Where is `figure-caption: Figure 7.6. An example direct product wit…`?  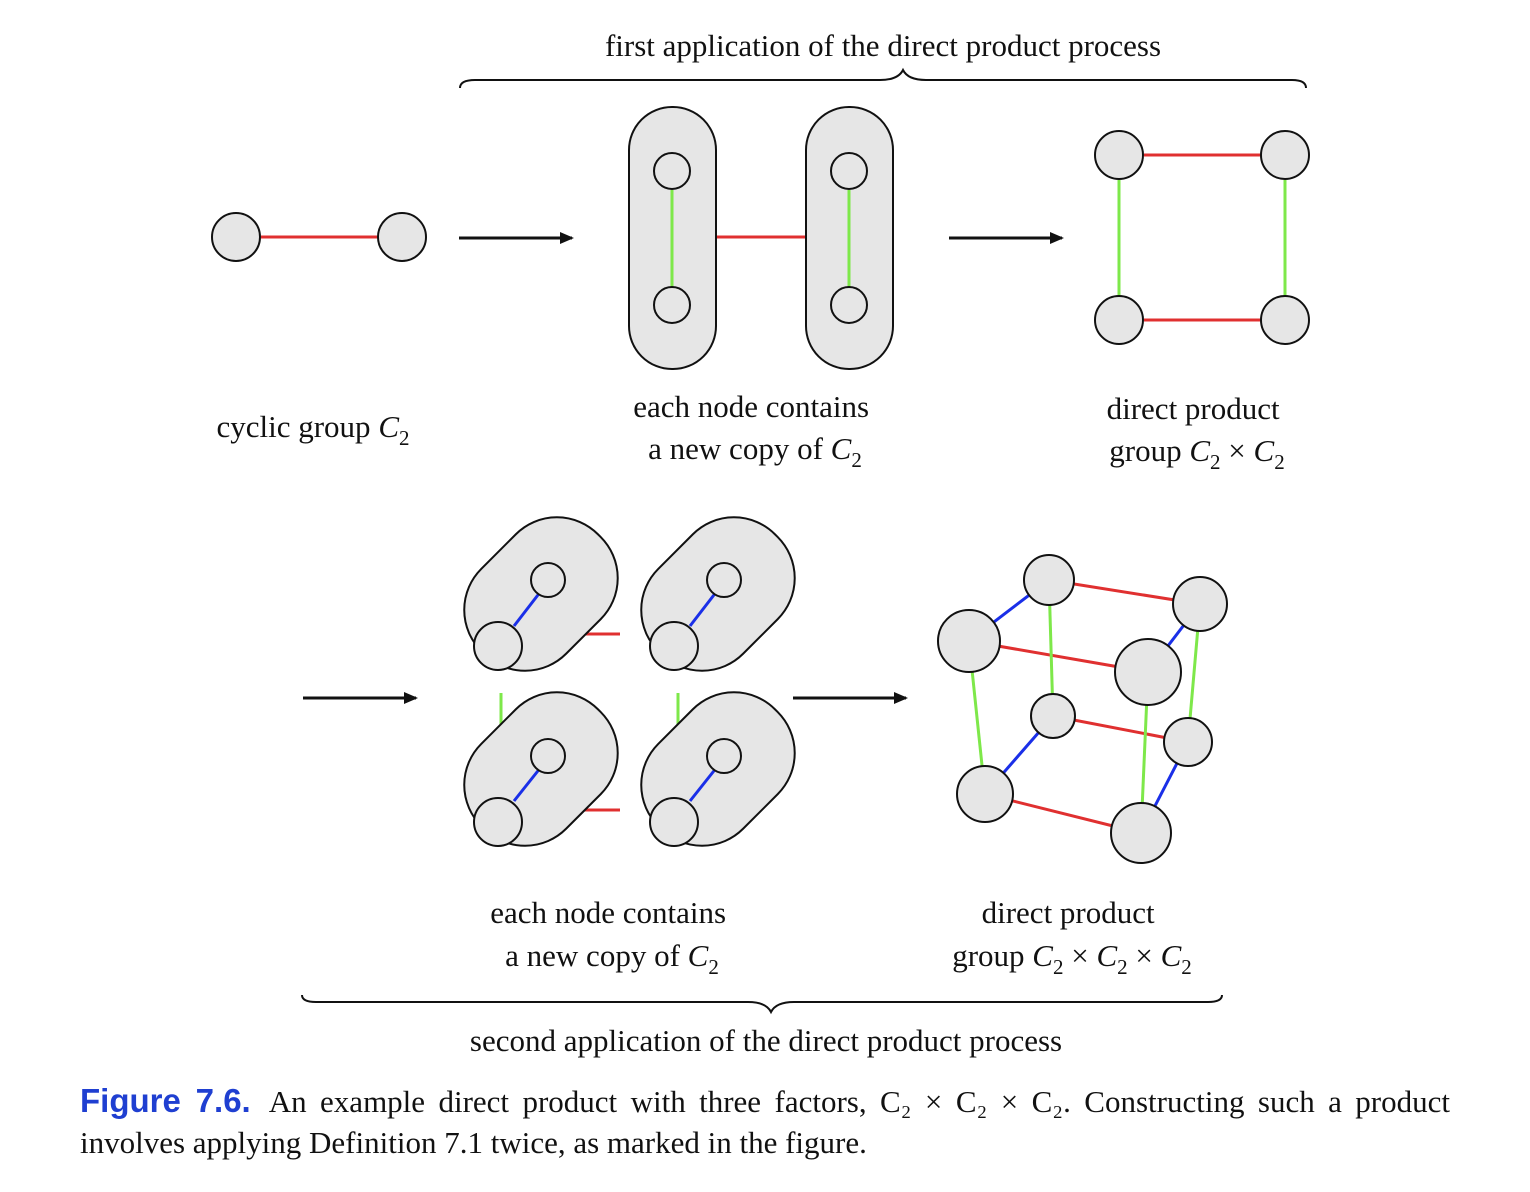
figure-caption: Figure 7.6. An example direct product wit… is located at coordinates (765, 1121).